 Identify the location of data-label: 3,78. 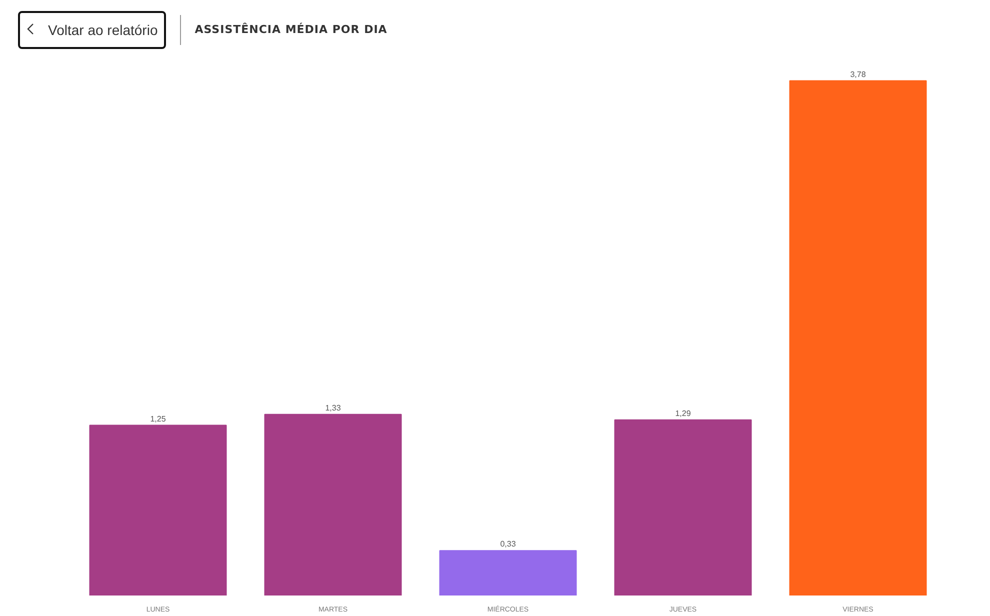
(858, 74).